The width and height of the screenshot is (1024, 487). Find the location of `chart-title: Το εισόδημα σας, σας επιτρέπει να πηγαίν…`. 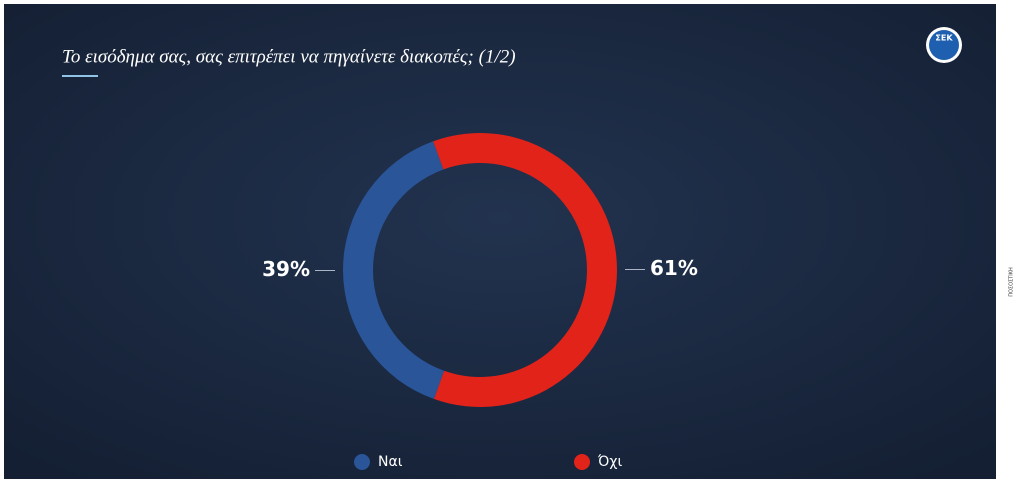

chart-title: Το εισόδημα σας, σας επιτρέπει να πηγαίν… is located at coordinates (289, 56).